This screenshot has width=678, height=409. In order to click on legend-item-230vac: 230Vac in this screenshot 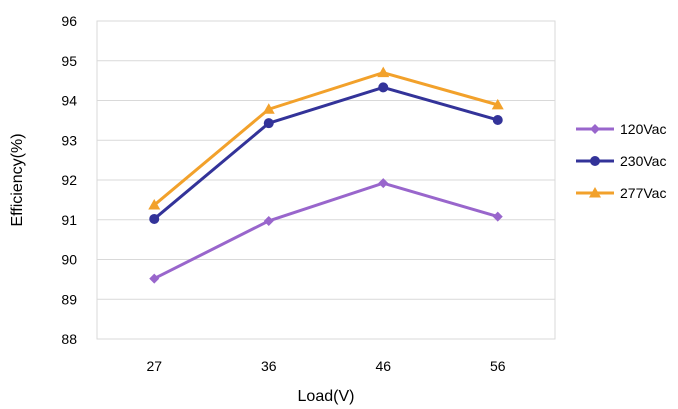, I will do `click(621, 161)`.